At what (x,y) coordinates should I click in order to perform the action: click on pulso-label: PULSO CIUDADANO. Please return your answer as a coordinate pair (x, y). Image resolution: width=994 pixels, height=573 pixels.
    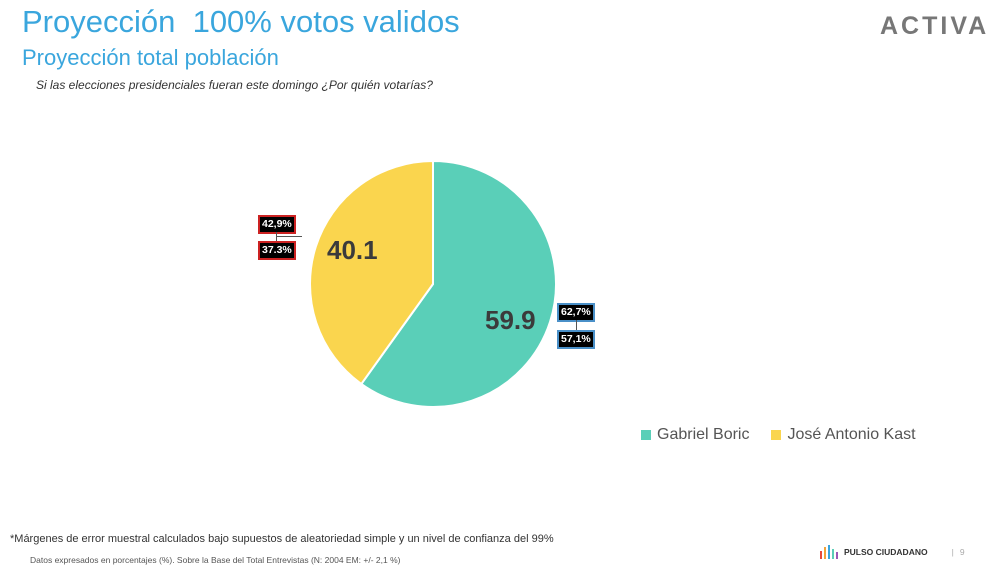
    Looking at the image, I should click on (886, 552).